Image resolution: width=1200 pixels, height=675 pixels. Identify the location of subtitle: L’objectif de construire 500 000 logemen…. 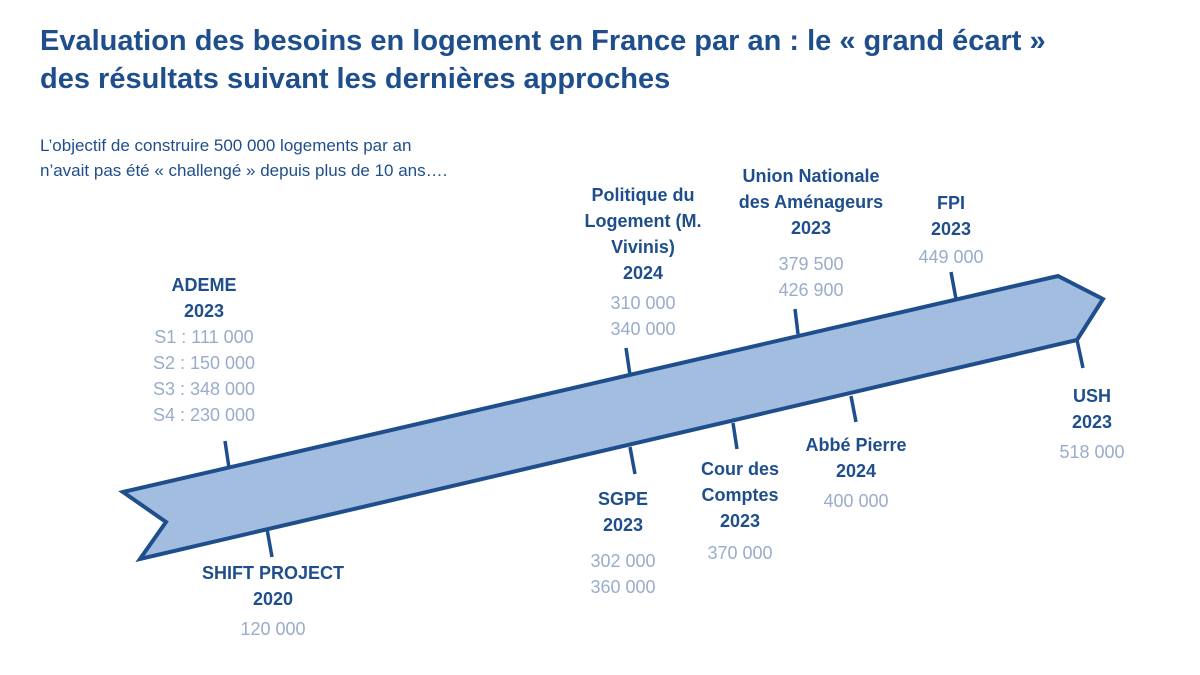
(300, 158).